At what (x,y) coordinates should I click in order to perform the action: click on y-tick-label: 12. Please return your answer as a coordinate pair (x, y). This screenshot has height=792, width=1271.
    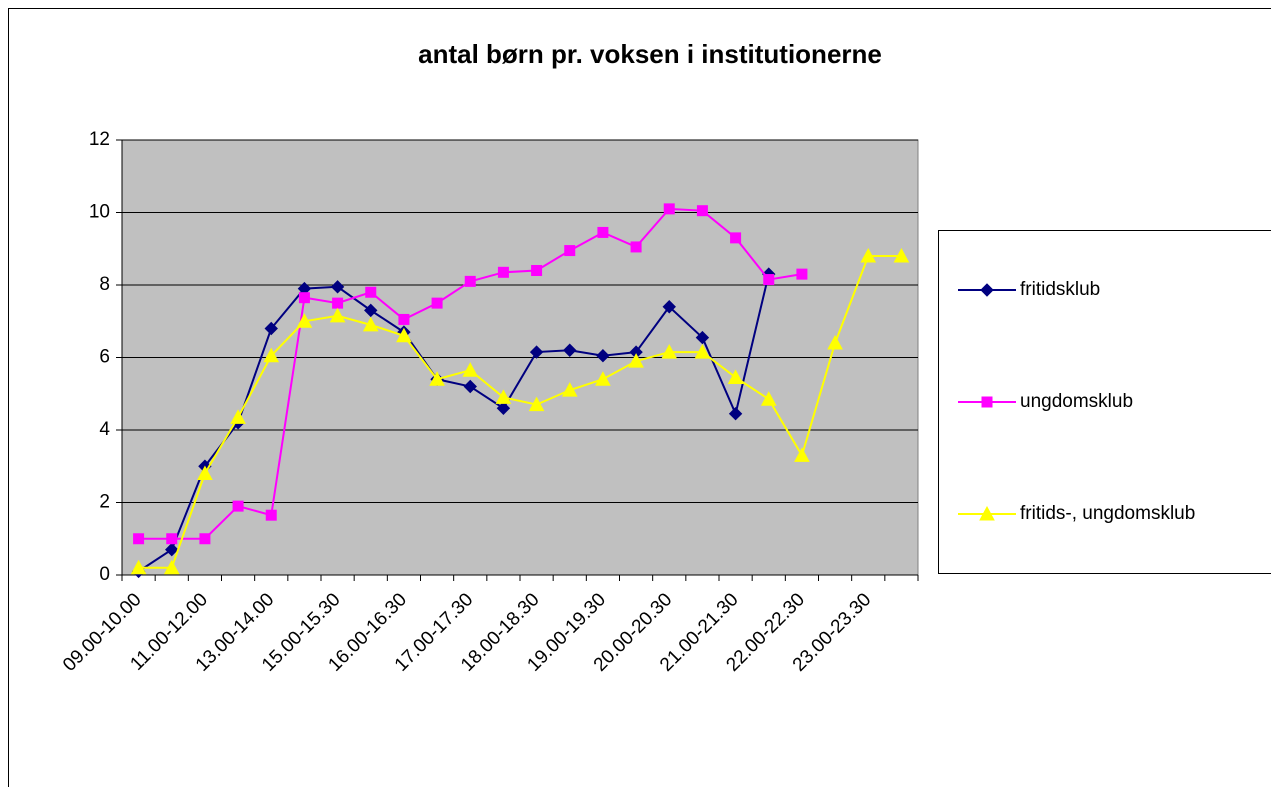
    Looking at the image, I should click on (99, 139).